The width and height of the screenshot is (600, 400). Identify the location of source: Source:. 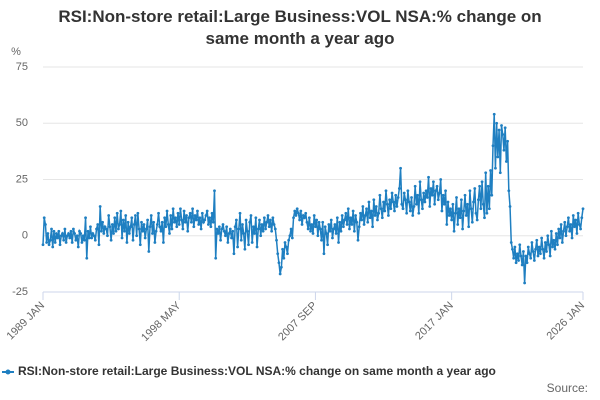
(567, 388).